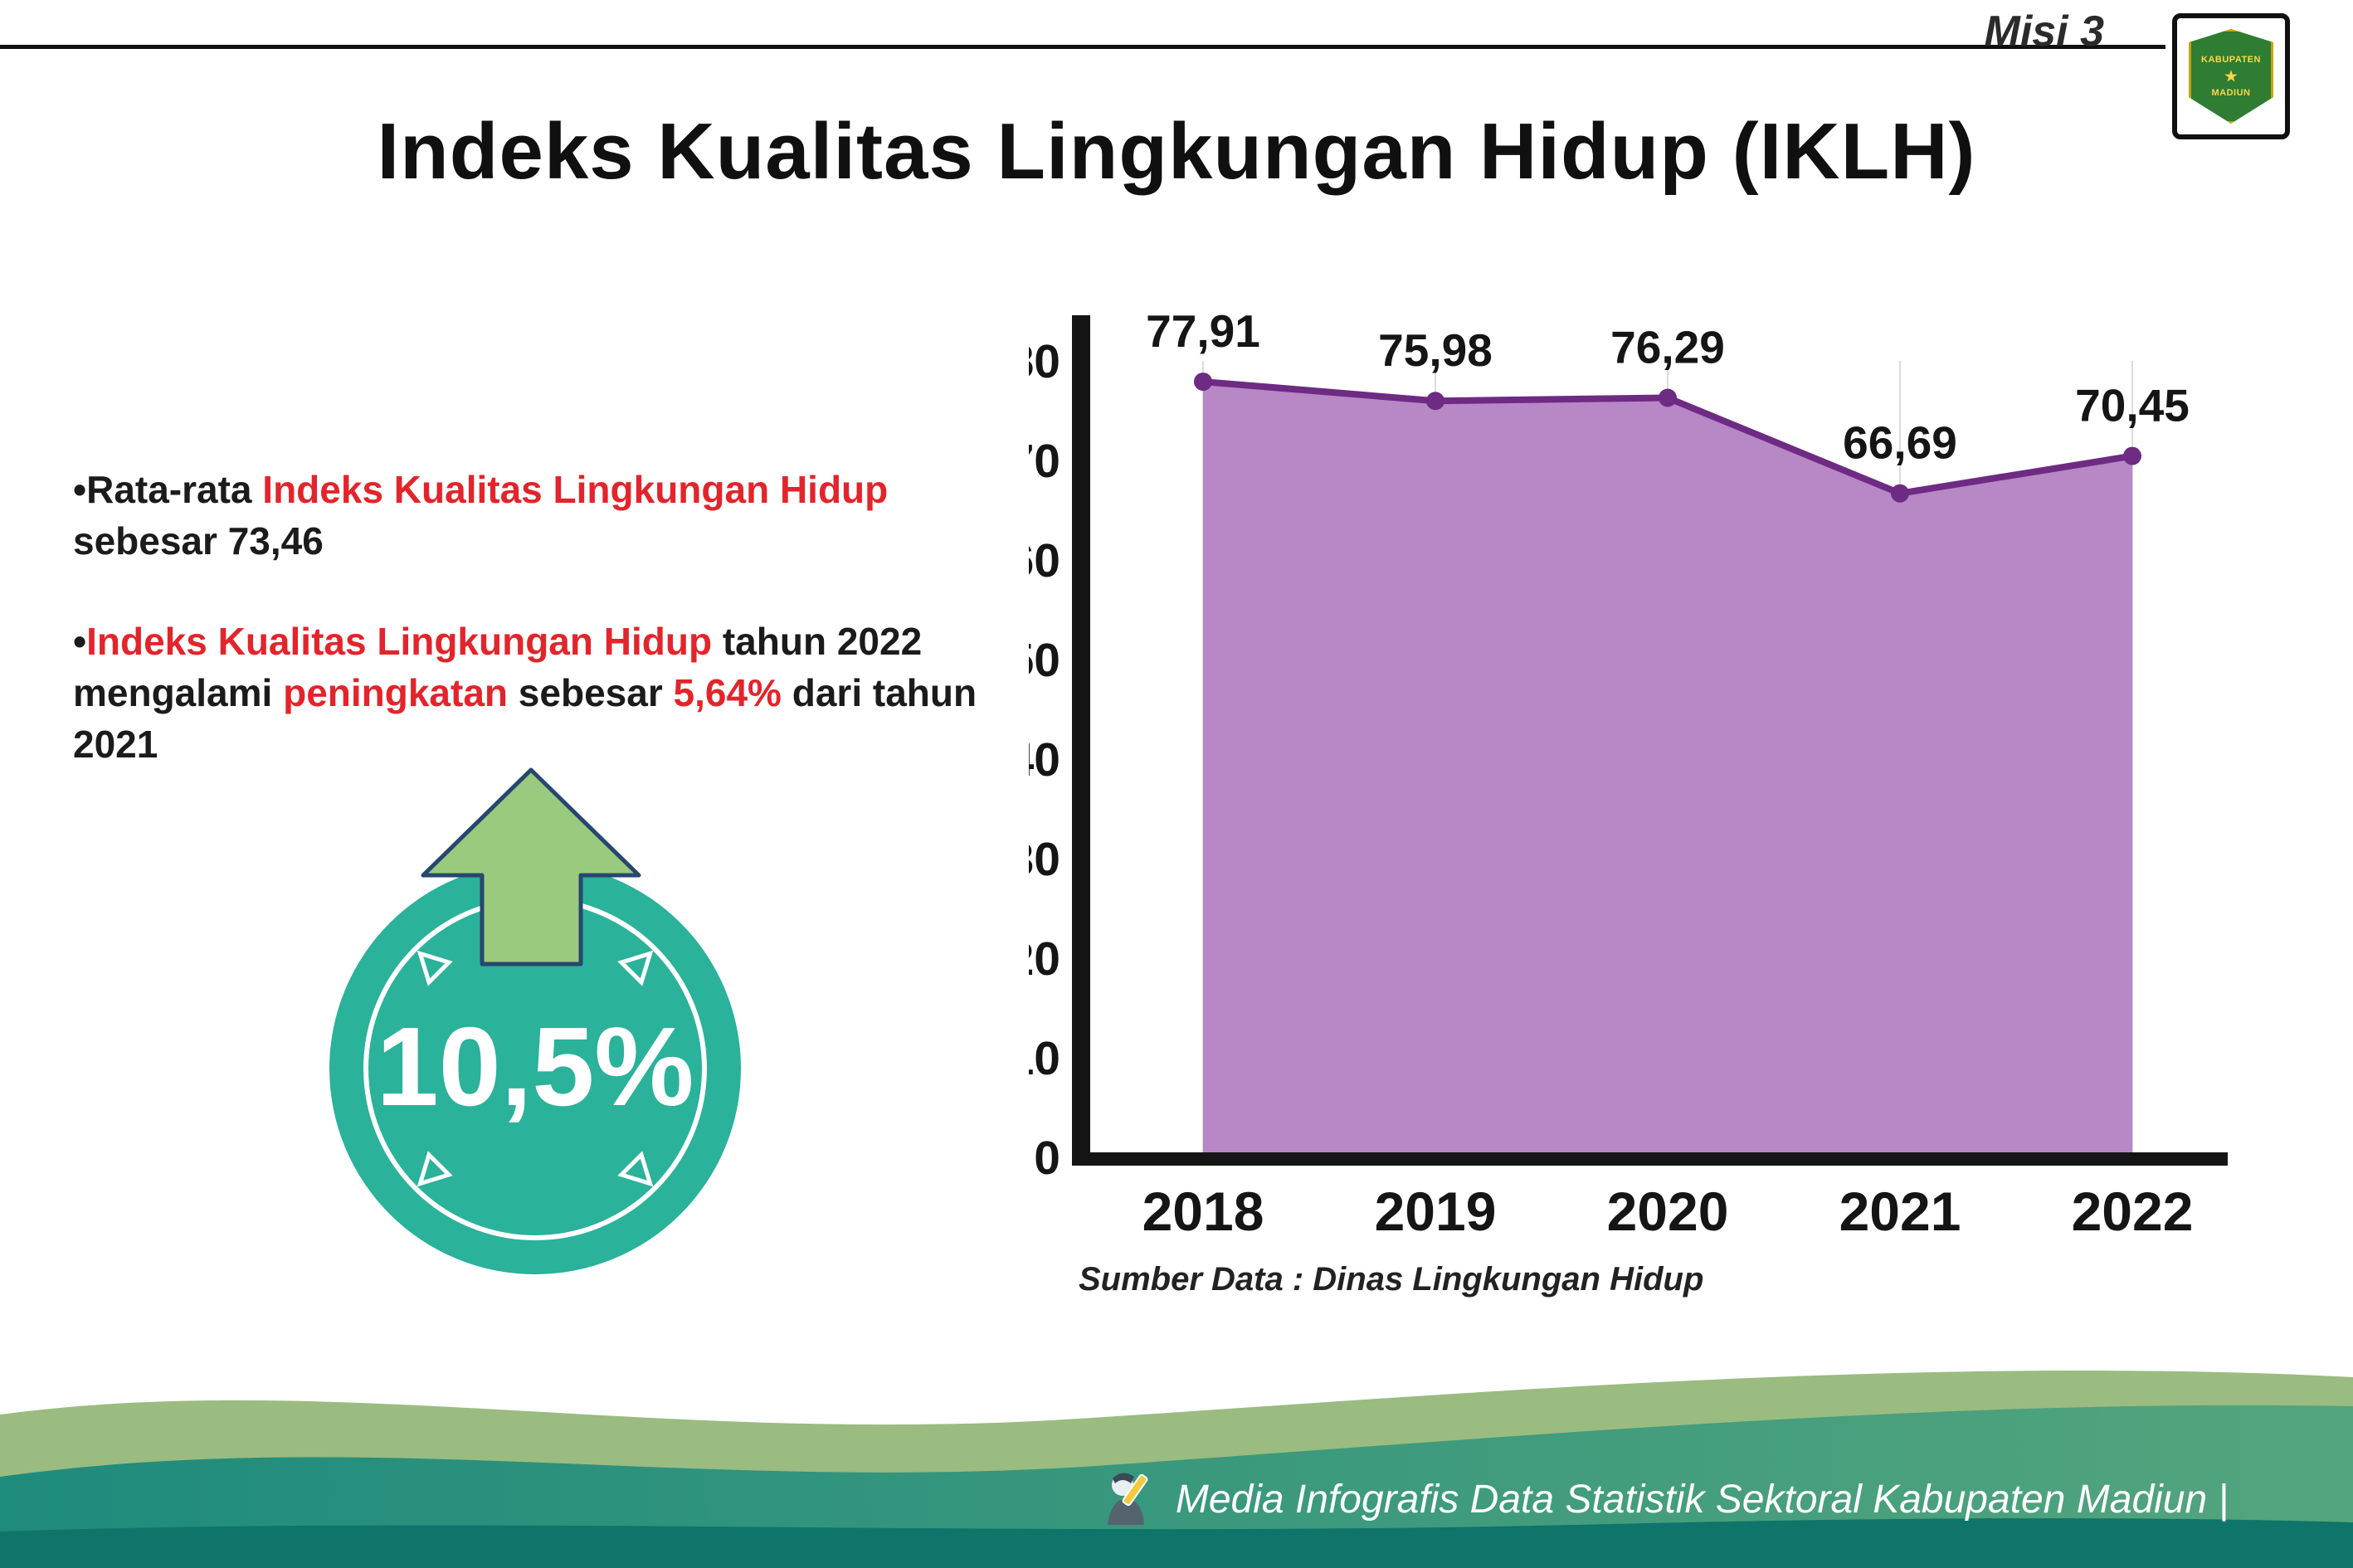  I want to click on svg-text: 66,69, so click(1900, 443).